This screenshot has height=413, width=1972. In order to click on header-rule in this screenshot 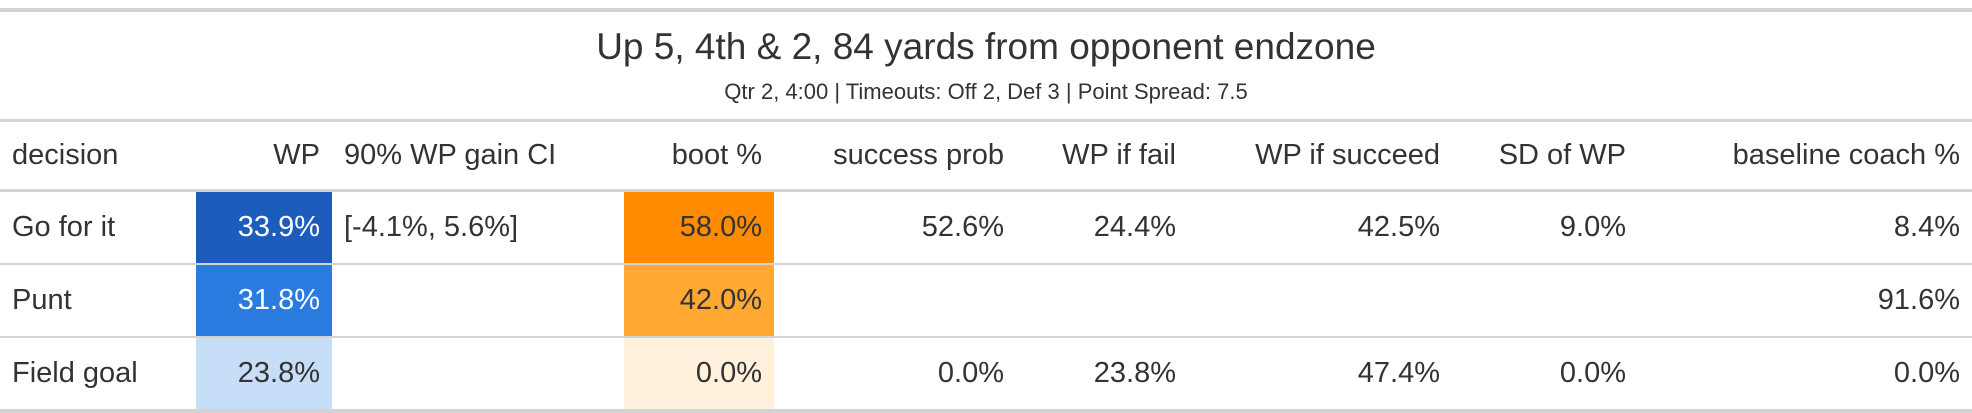, I will do `click(986, 120)`.